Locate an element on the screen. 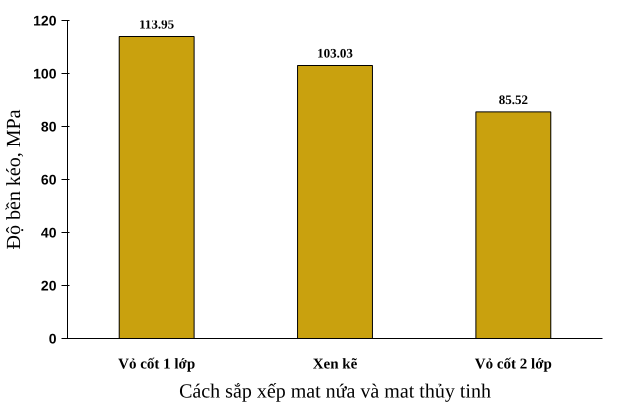 The image size is (622, 405). y-tick-label: 120 is located at coordinates (45, 20).